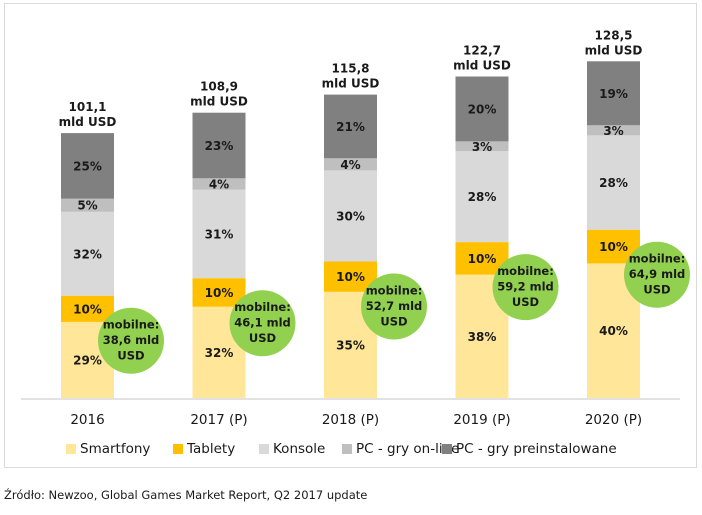  Describe the element at coordinates (115, 449) in the screenshot. I see `legend-label: Smartfony` at that location.